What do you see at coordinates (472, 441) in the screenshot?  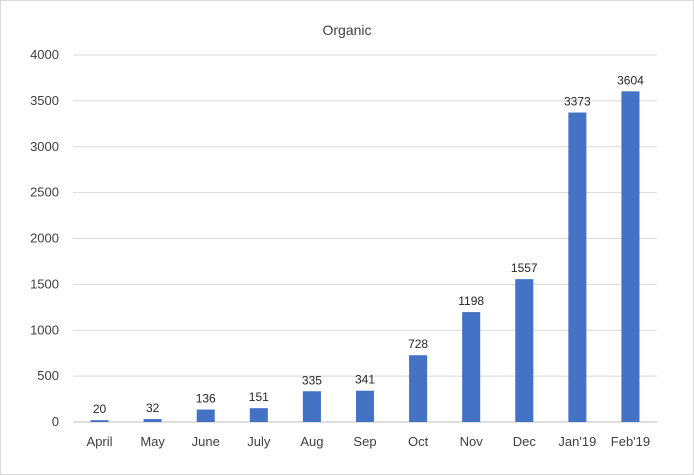 I see `x-tick-label: Nov` at bounding box center [472, 441].